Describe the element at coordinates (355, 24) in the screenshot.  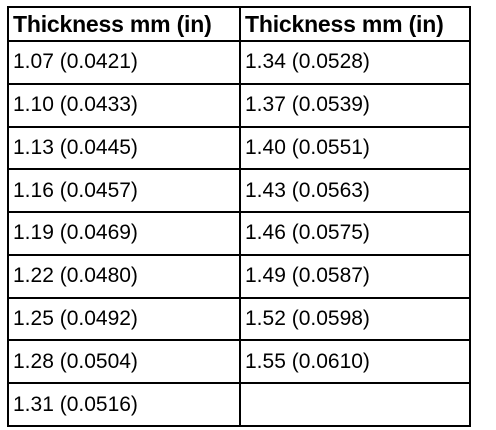
I see `column-header-right: Thickness mm (in)` at that location.